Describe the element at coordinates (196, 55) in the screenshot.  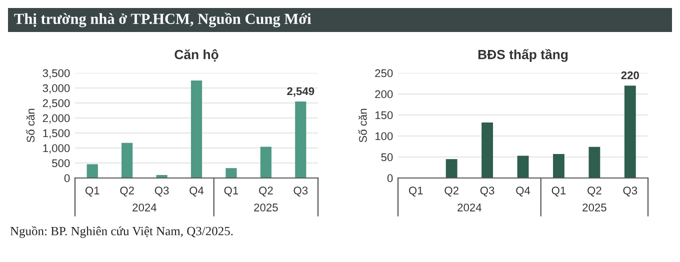
I see `chart-title: Căn hộ` at that location.